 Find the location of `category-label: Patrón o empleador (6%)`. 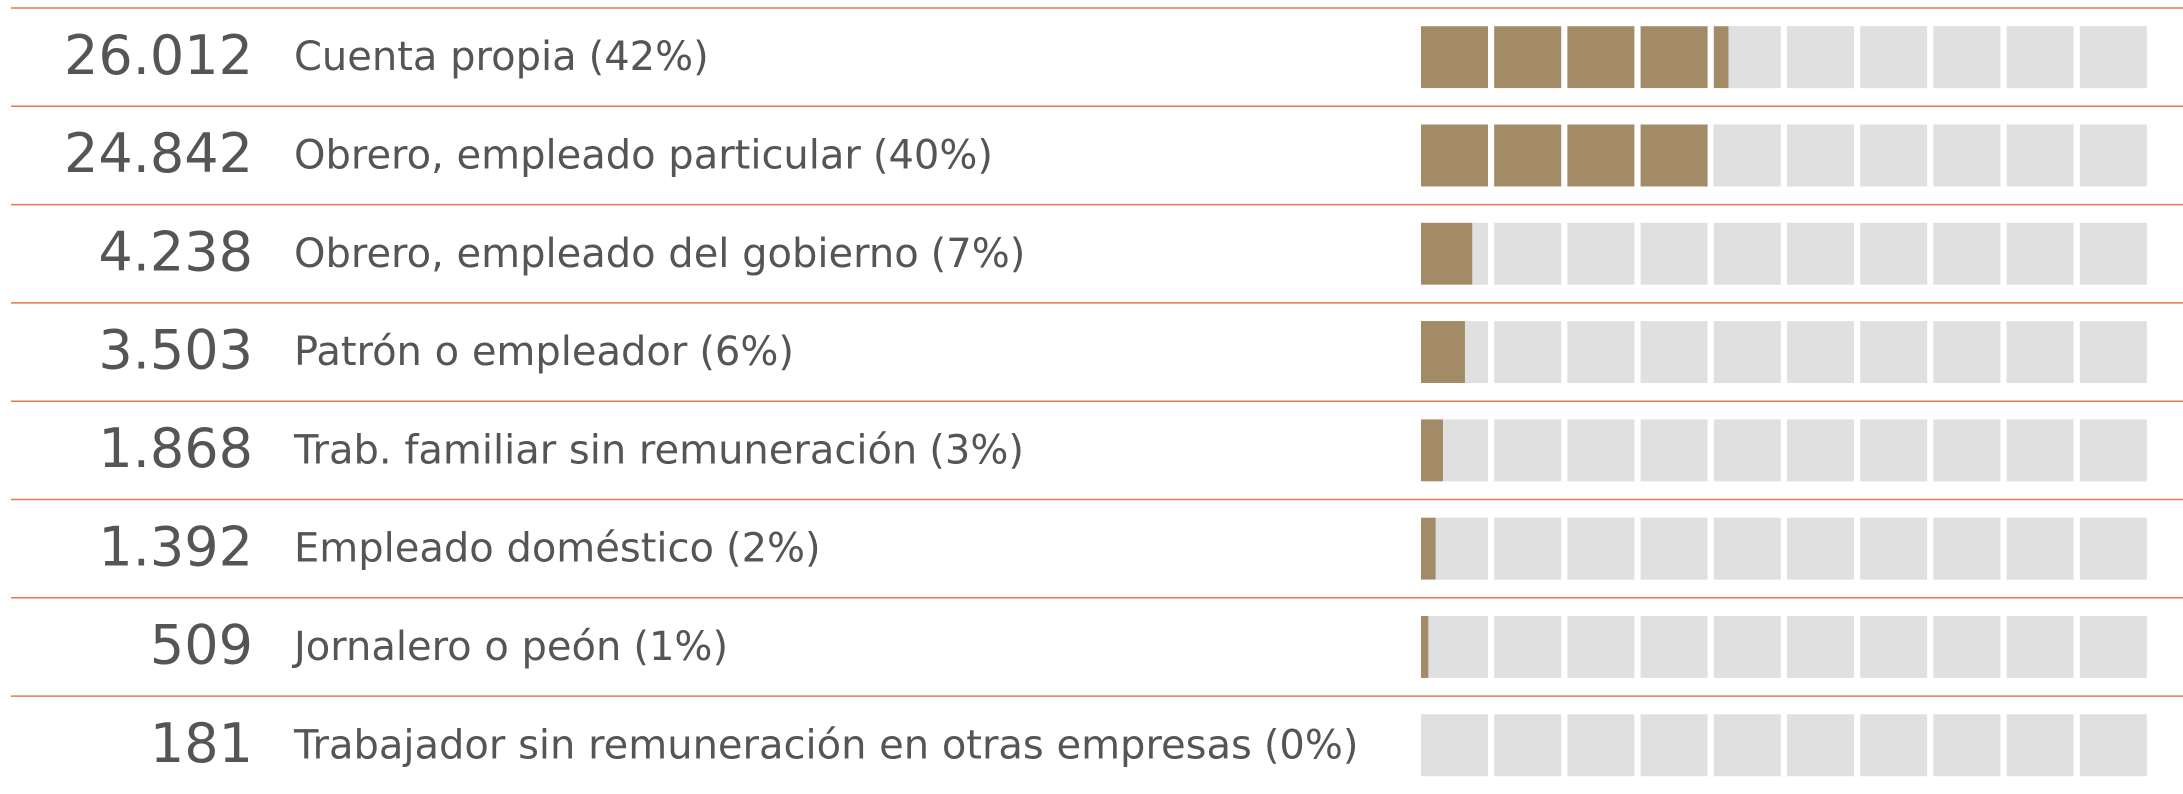

category-label: Patrón o empleador (6%) is located at coordinates (544, 352).